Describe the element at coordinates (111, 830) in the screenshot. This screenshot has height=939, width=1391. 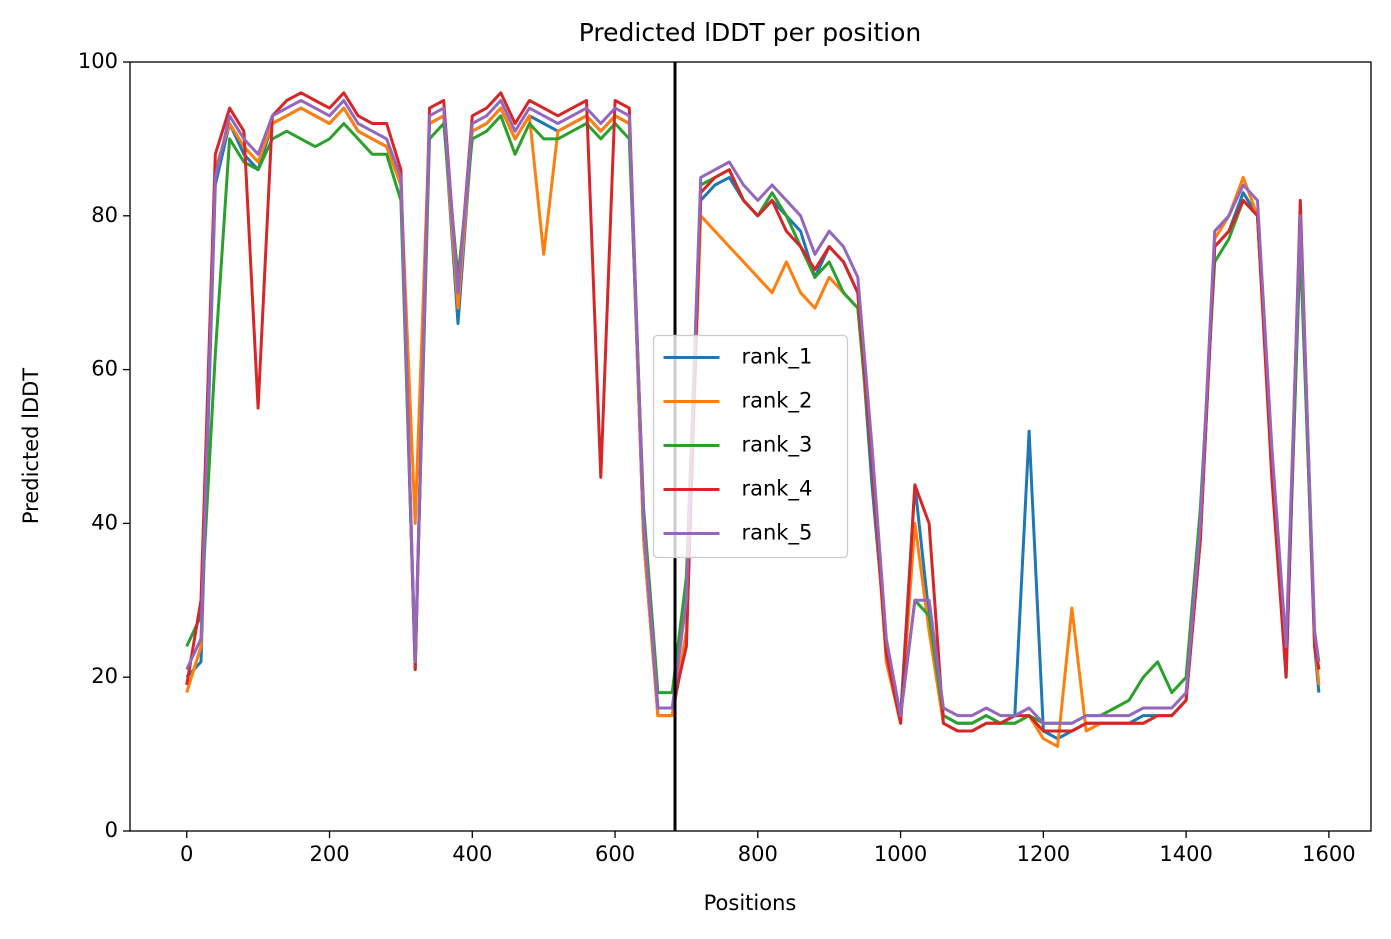
I see `y-tick-label: 0` at that location.